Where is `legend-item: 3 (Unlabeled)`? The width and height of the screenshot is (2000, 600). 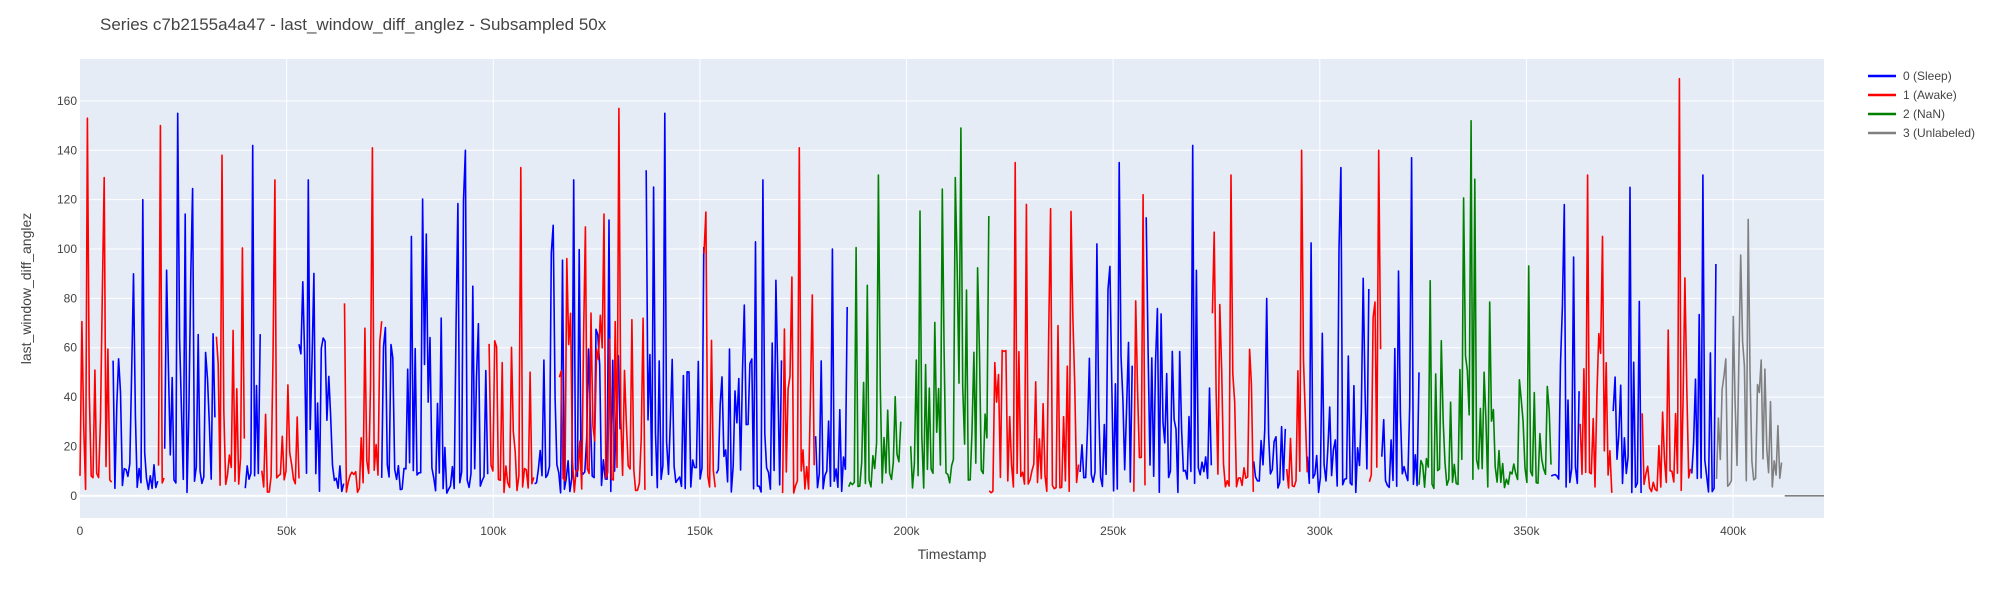
legend-item: 3 (Unlabeled) is located at coordinates (1921, 133).